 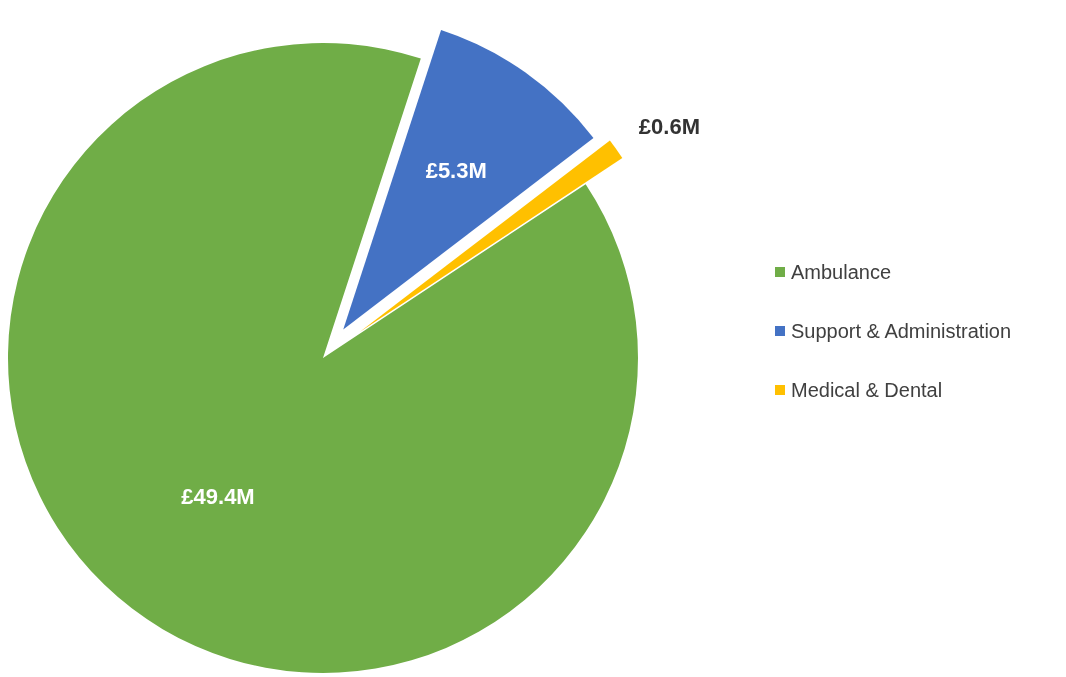 What do you see at coordinates (901, 331) in the screenshot?
I see `legend-label: Support & Administration` at bounding box center [901, 331].